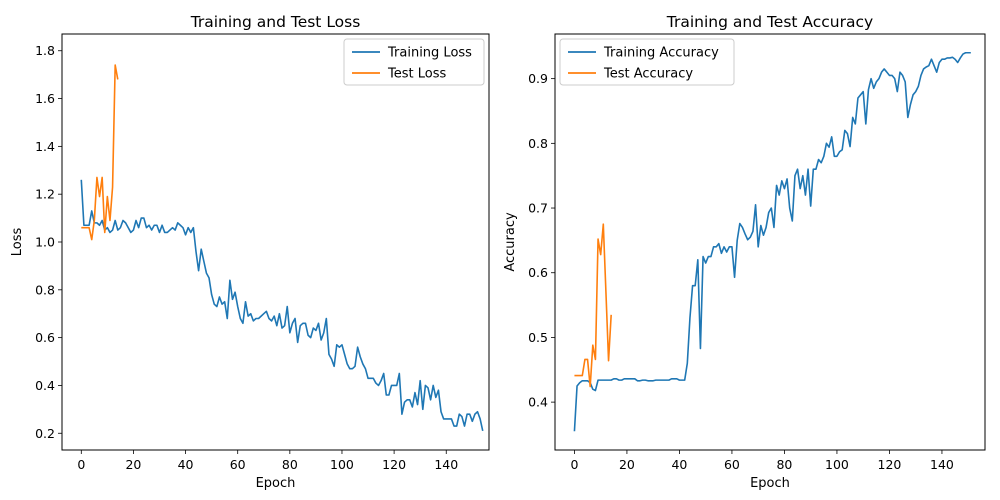  I want to click on loss-y-tick-label: 0.2, so click(45, 433).